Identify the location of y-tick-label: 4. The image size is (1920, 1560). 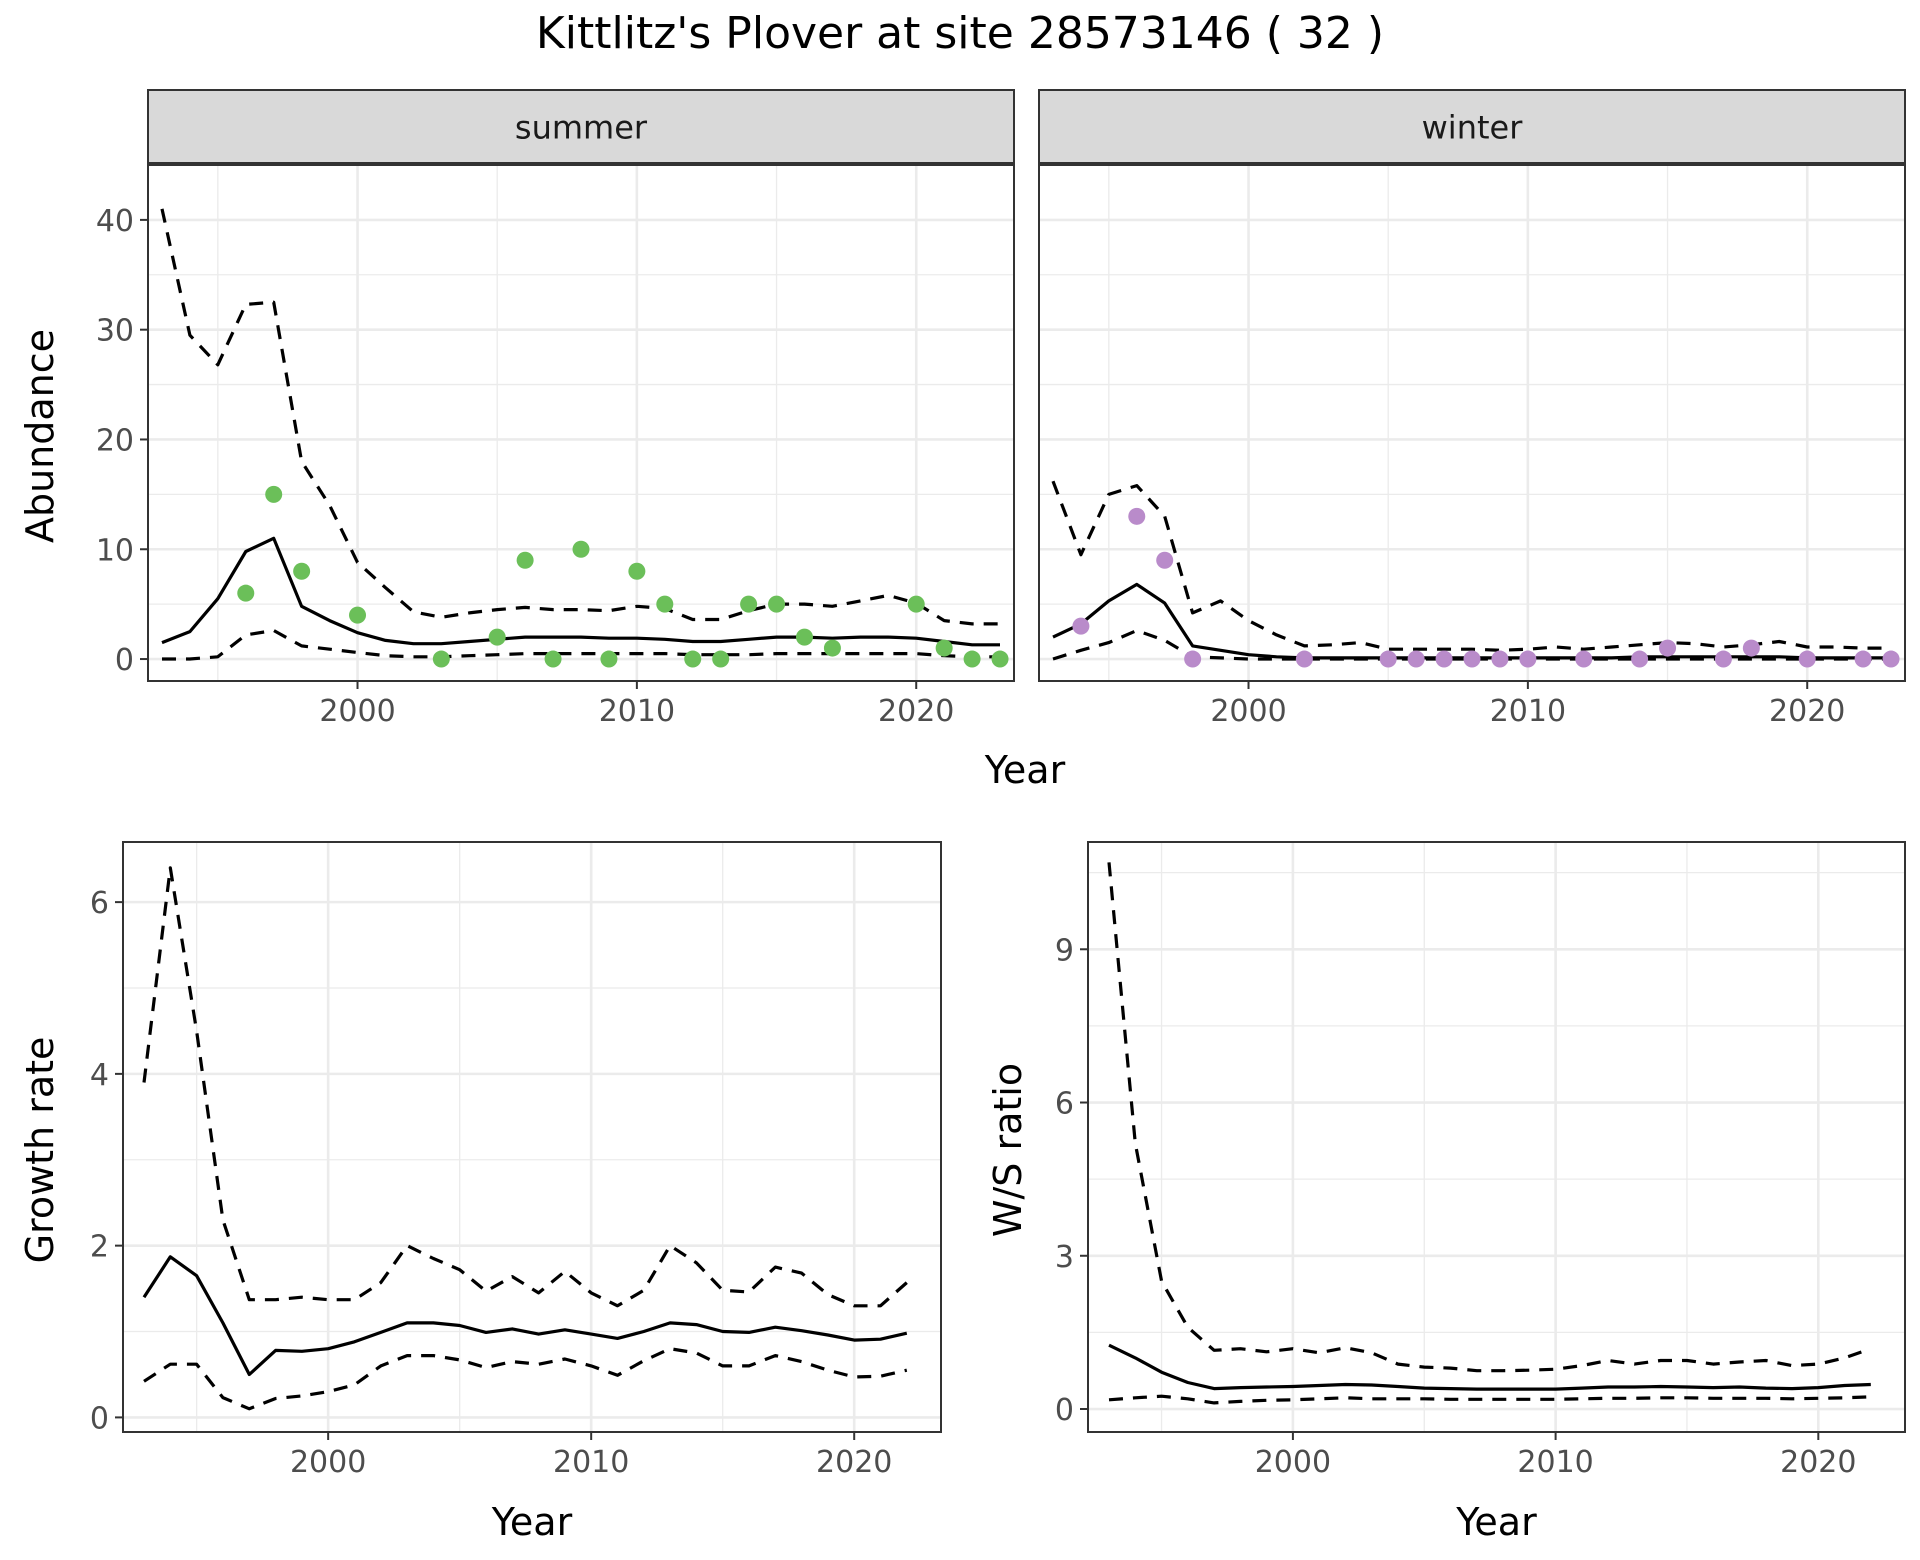
(99, 1075).